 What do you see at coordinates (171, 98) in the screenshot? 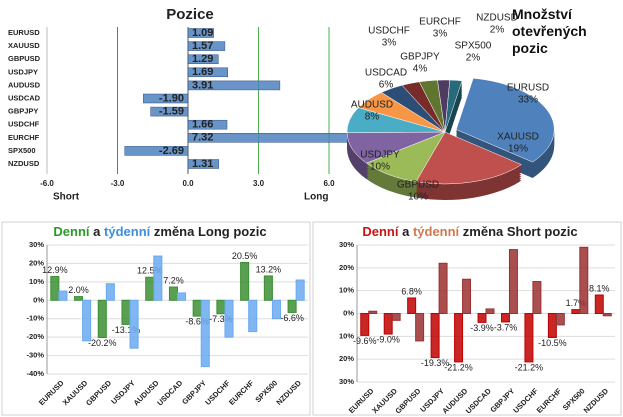
I see `value-label: -1.90` at bounding box center [171, 98].